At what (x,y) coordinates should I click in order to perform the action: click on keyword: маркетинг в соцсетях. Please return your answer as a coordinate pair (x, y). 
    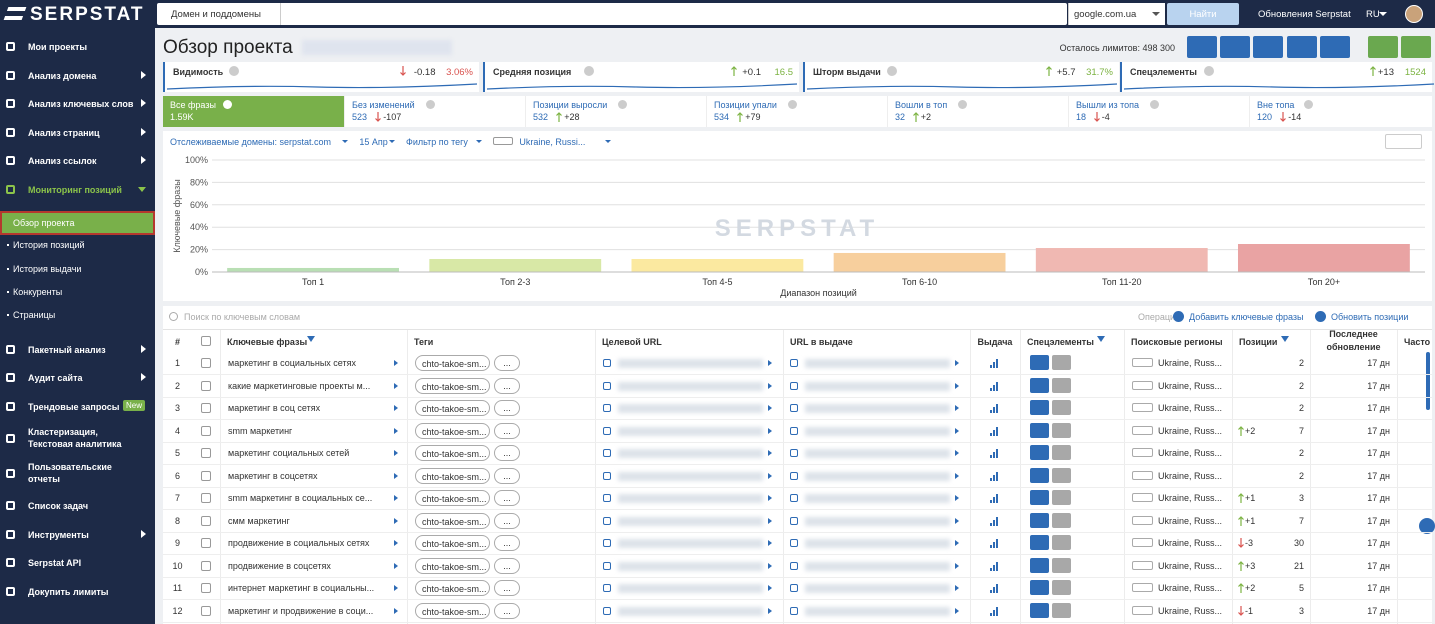
    Looking at the image, I should click on (273, 475).